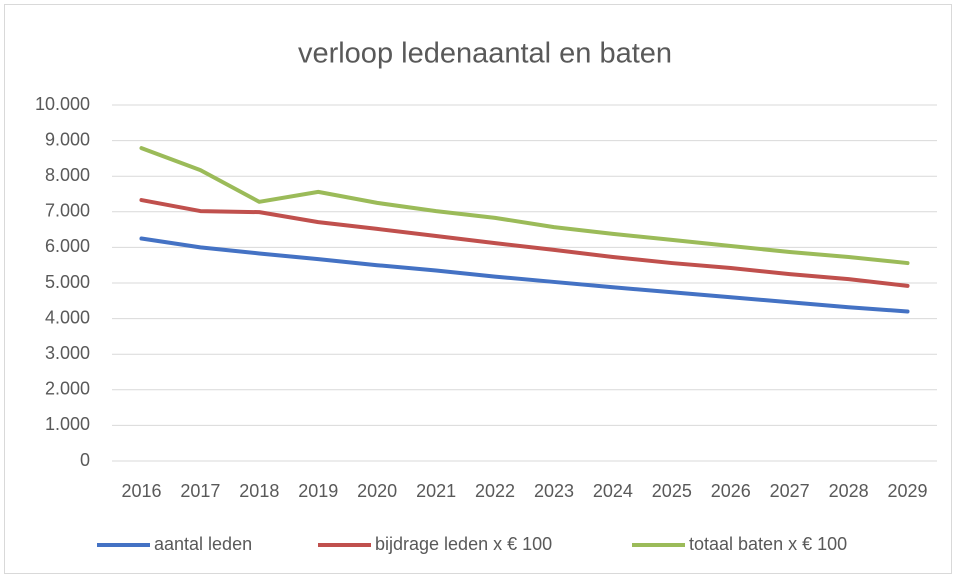 The height and width of the screenshot is (578, 956). I want to click on x-tick-label: 2028, so click(849, 491).